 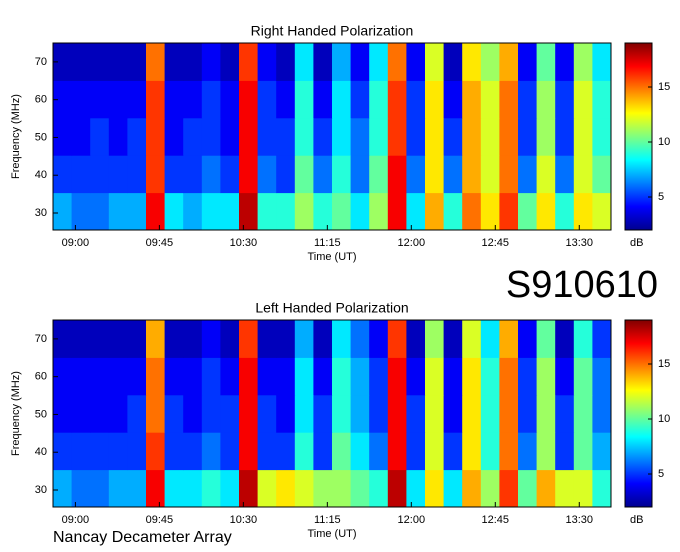 I want to click on colorbar-label: dB, so click(x=636, y=520).